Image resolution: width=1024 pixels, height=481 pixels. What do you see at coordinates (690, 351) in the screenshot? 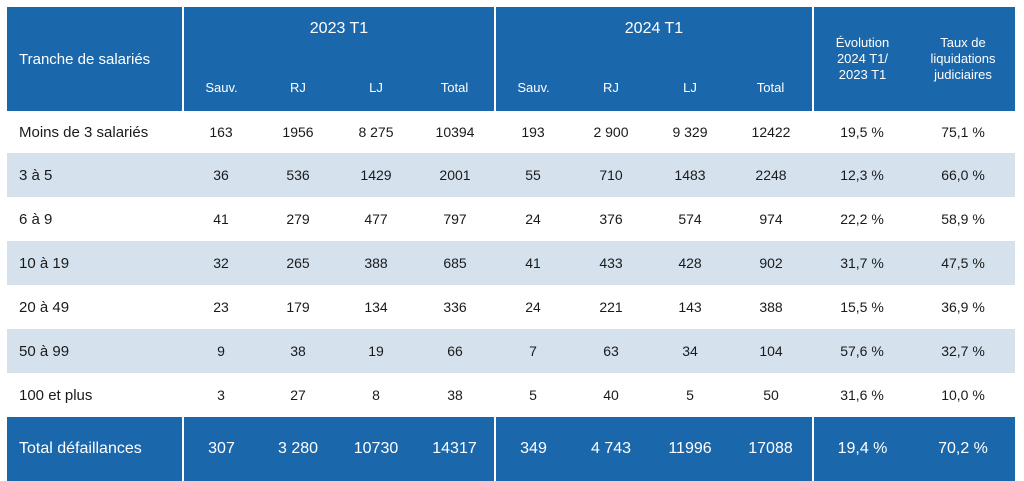
I see `table-cell: 34` at bounding box center [690, 351].